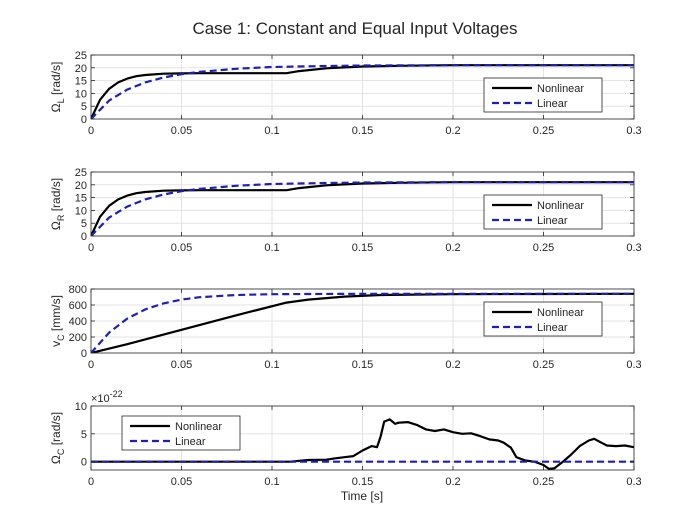 This screenshot has height=525, width=700. Describe the element at coordinates (362, 496) in the screenshot. I see `x-axis-label: Time [s]` at that location.